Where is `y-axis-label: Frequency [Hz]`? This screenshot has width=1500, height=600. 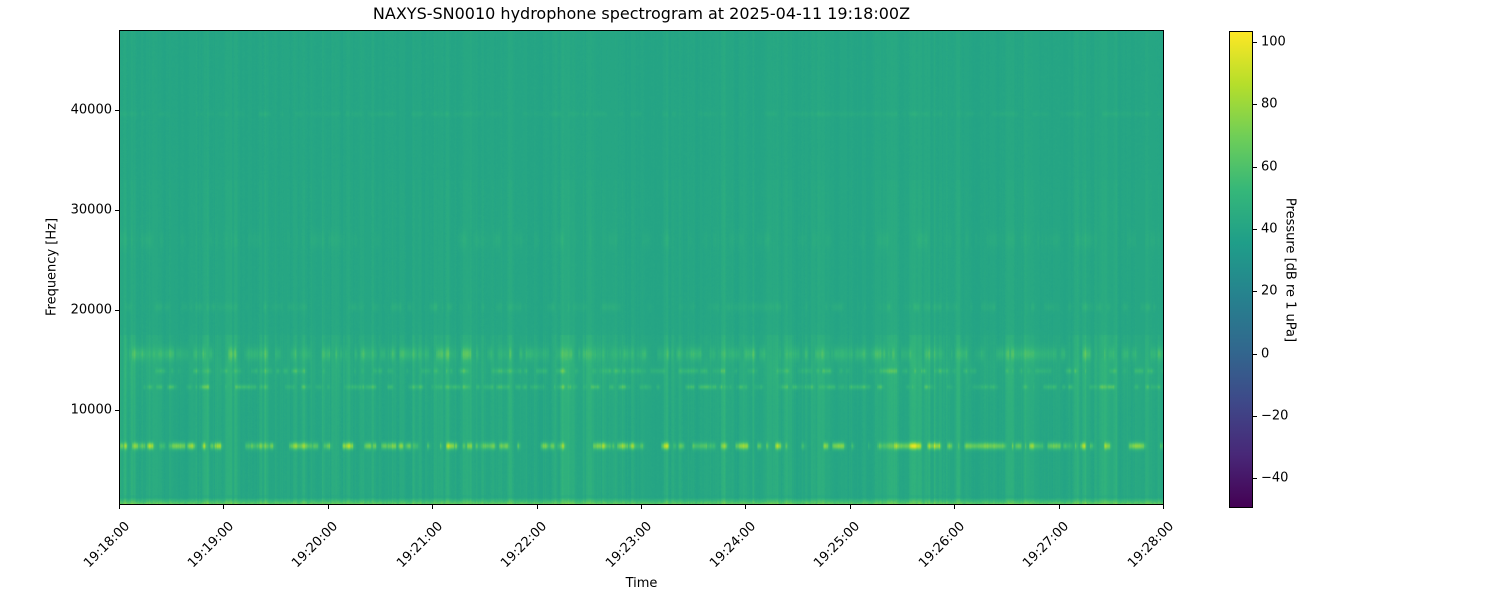 y-axis-label: Frequency [Hz] is located at coordinates (52, 267).